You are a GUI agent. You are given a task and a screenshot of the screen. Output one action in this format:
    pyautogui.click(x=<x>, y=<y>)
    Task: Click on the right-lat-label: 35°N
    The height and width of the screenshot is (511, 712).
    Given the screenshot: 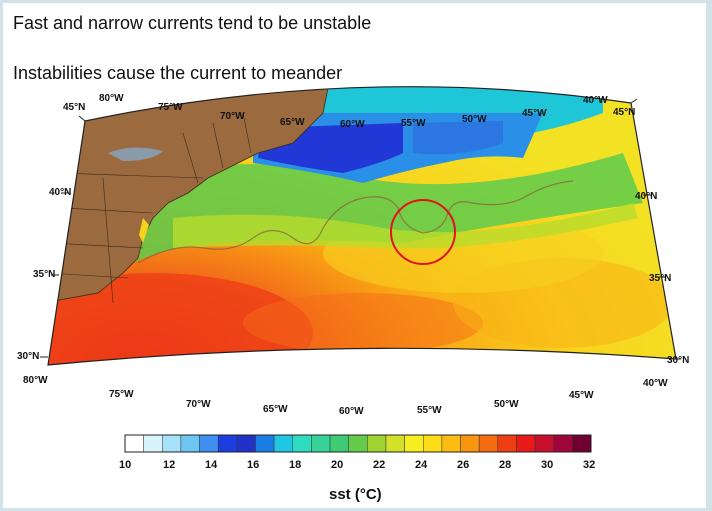 What is the action you would take?
    pyautogui.click(x=660, y=278)
    